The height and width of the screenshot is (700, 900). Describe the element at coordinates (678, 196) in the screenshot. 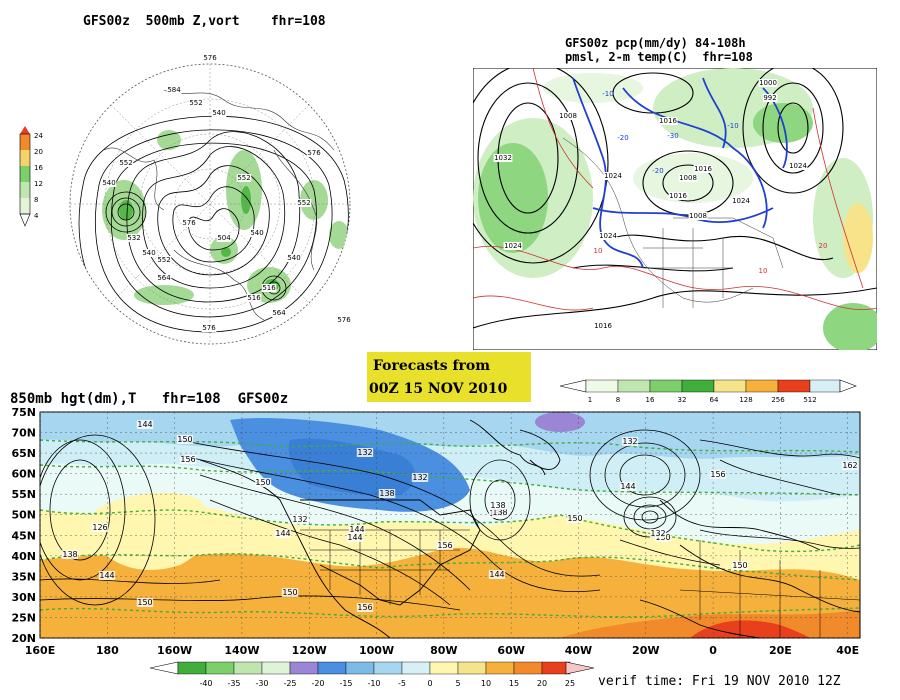

I see `na-isobar-label: 1016` at that location.